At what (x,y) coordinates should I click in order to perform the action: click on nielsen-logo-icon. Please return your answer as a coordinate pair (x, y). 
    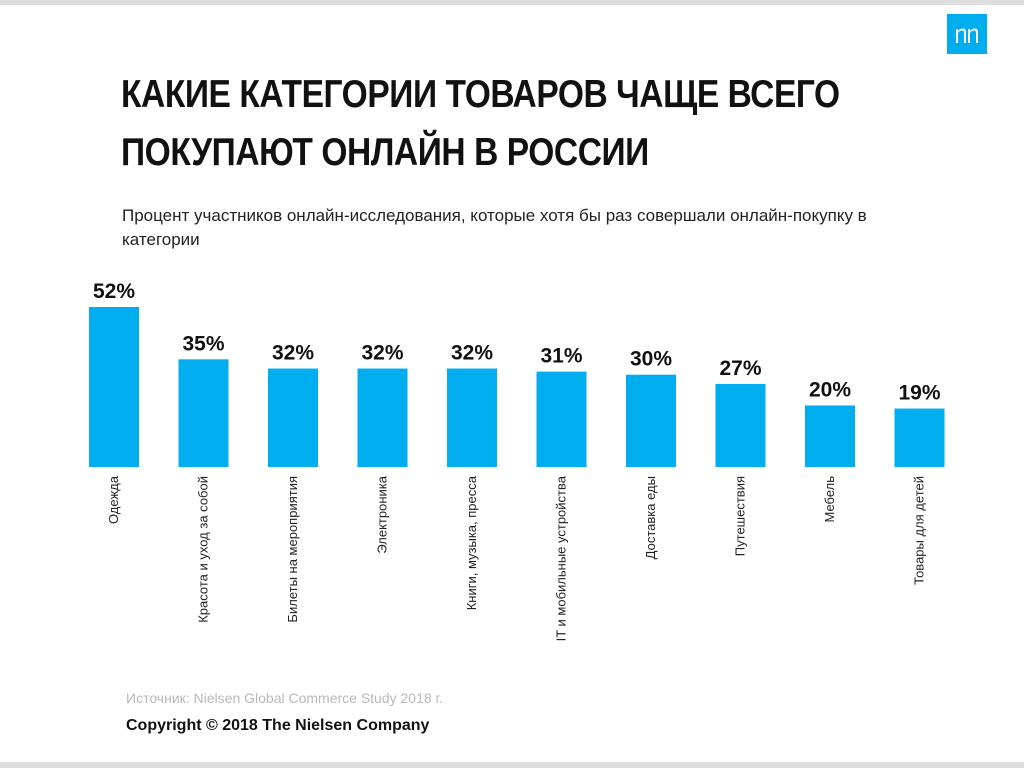
    Looking at the image, I should click on (967, 34).